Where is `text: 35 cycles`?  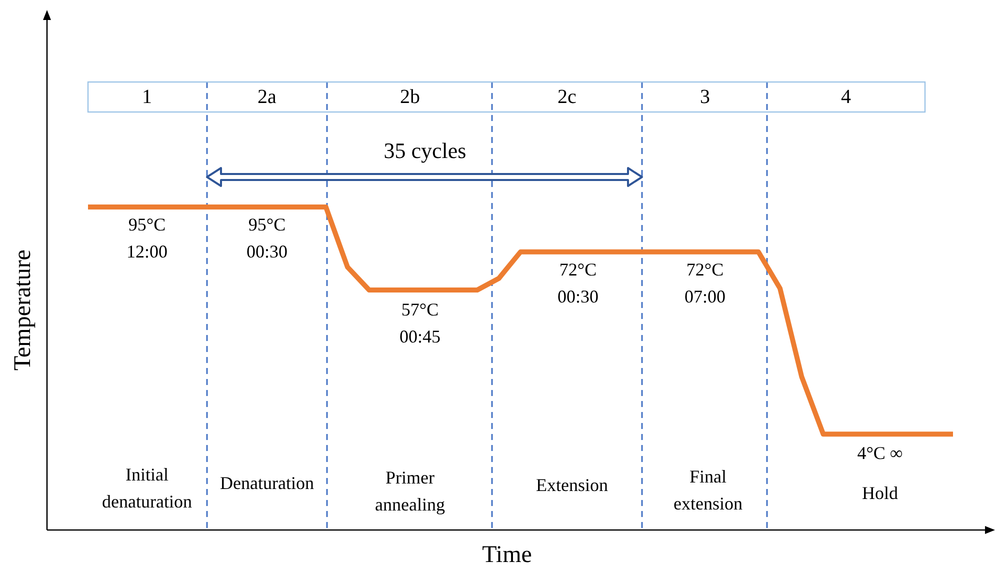 text: 35 cycles is located at coordinates (425, 151).